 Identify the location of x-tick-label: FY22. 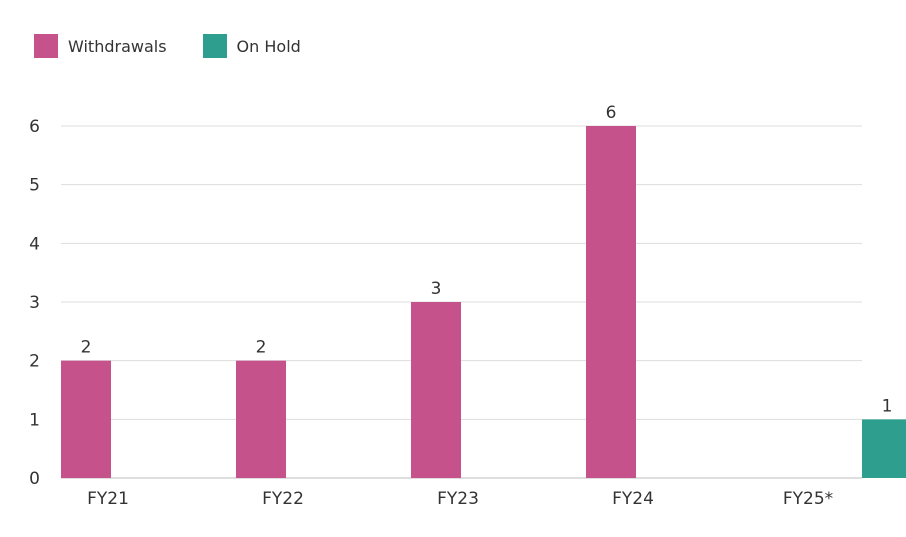
(283, 499).